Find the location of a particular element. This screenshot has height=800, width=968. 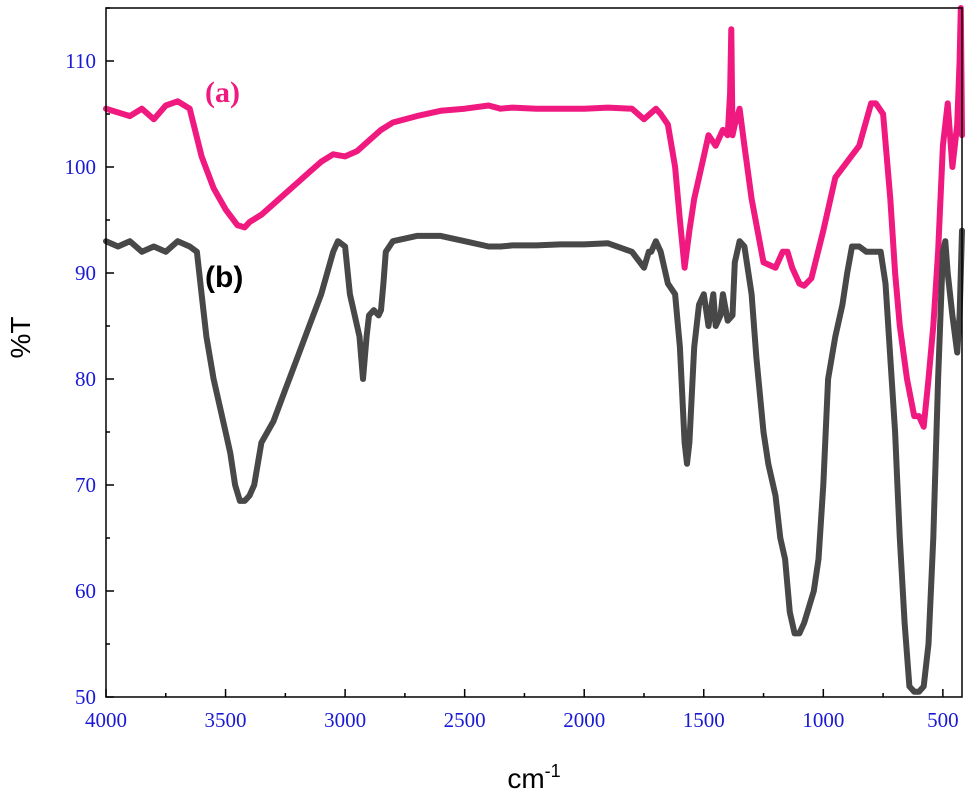

x-tick-label: 500 is located at coordinates (943, 720).